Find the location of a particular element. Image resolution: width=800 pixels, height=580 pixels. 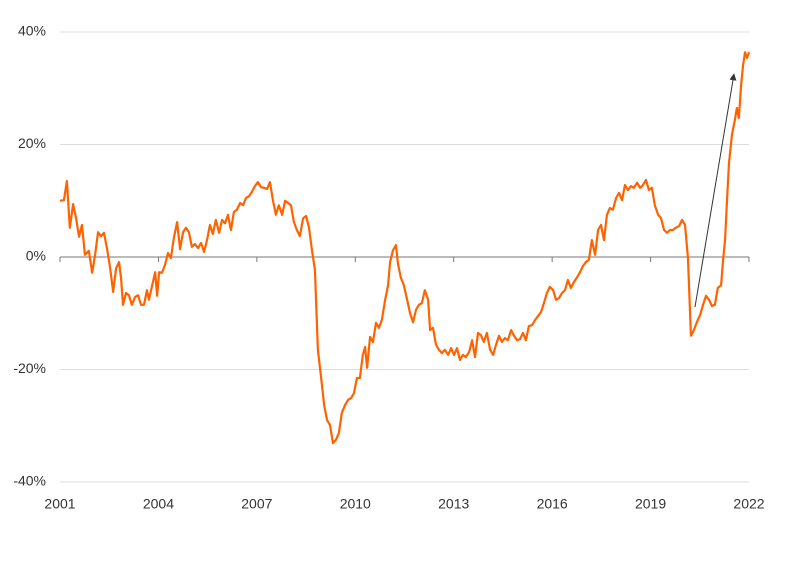

x-tick-label: 2022 is located at coordinates (748, 504).